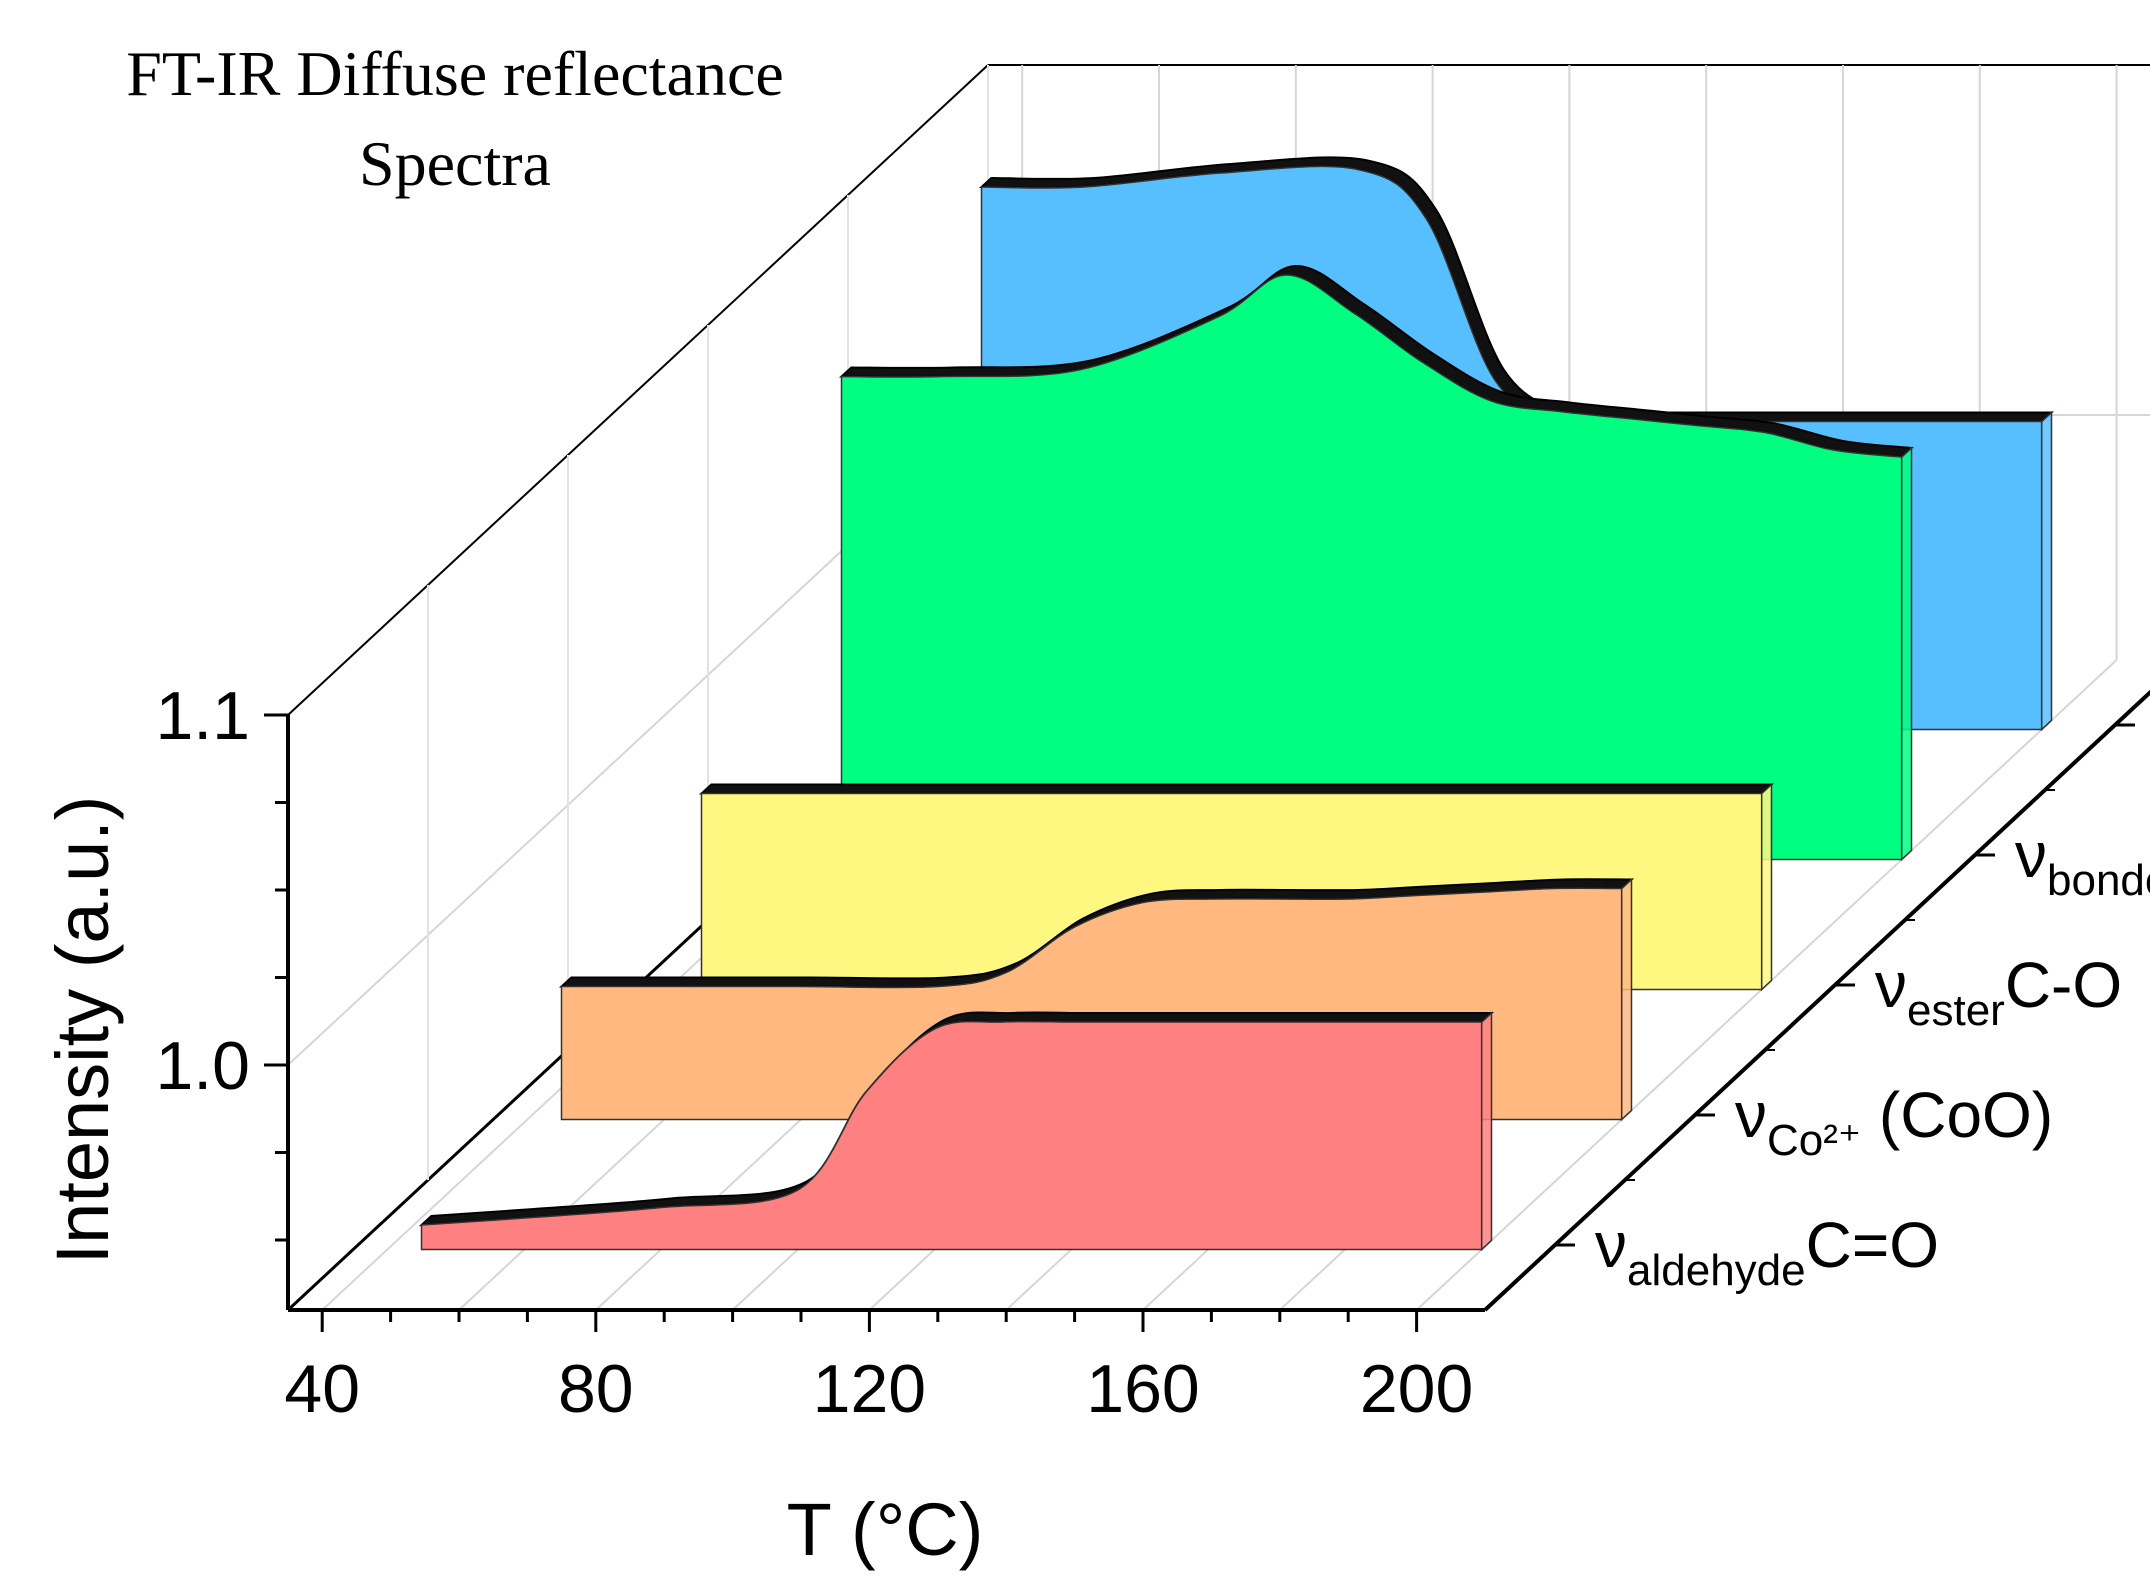 This screenshot has width=2150, height=1582. Describe the element at coordinates (885, 1529) in the screenshot. I see `x-axis-label: T (°C)` at that location.